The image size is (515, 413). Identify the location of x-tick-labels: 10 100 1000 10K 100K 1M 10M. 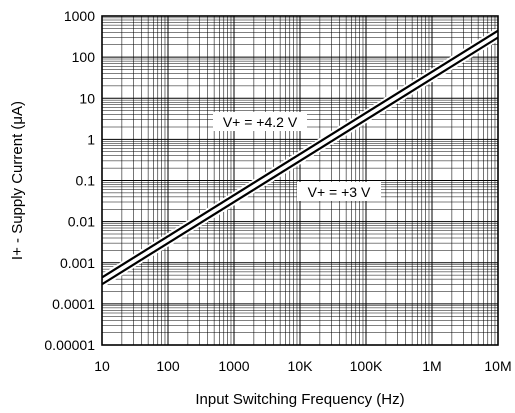
(302, 366).